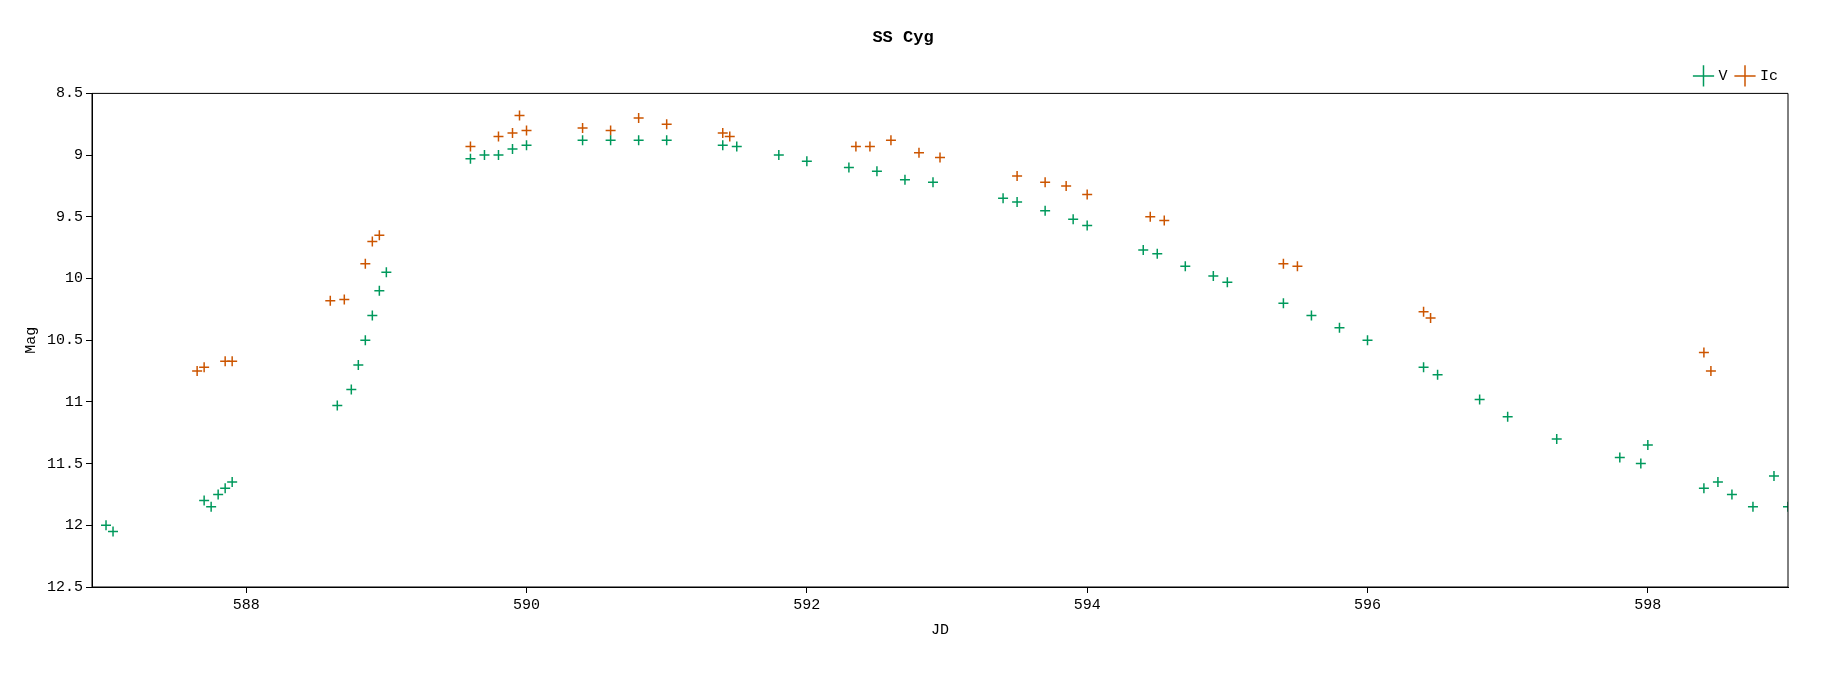  What do you see at coordinates (74, 526) in the screenshot?
I see `y-tick-label: 12` at bounding box center [74, 526].